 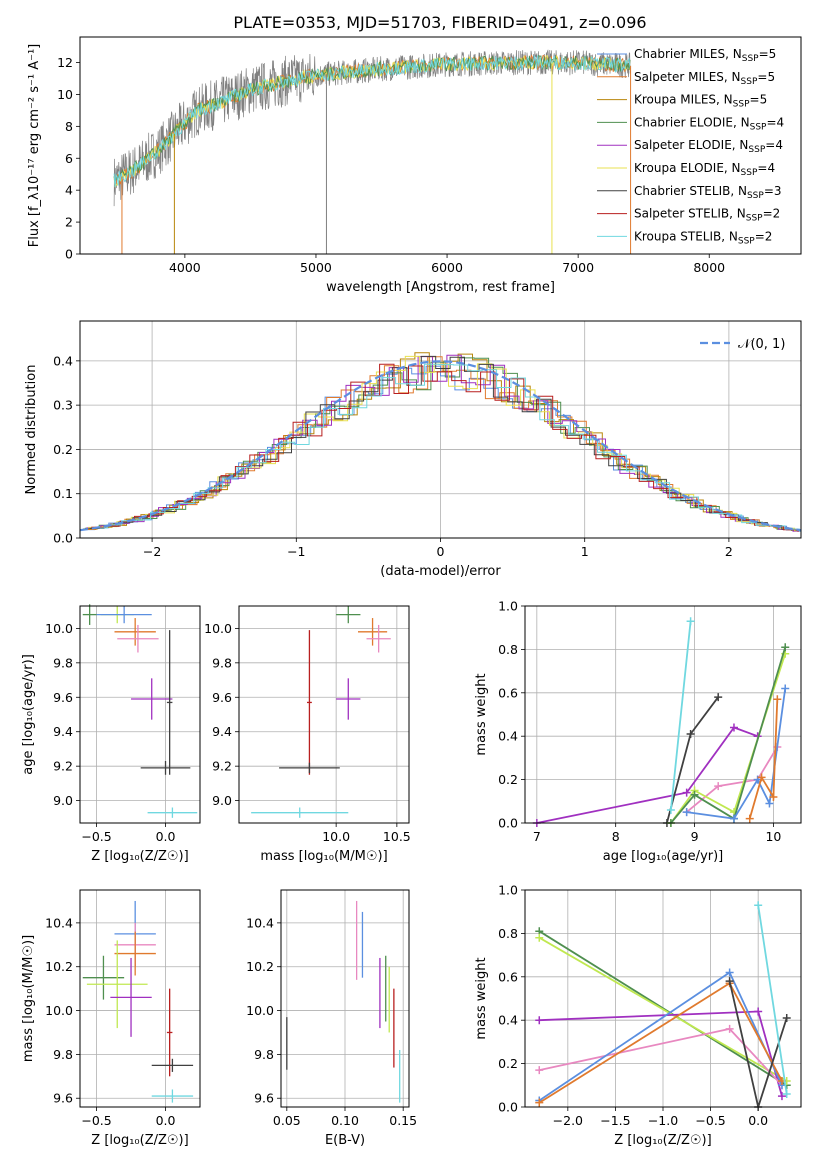 What do you see at coordinates (773, 191) in the screenshot?
I see `legend-suffix: =3` at bounding box center [773, 191].